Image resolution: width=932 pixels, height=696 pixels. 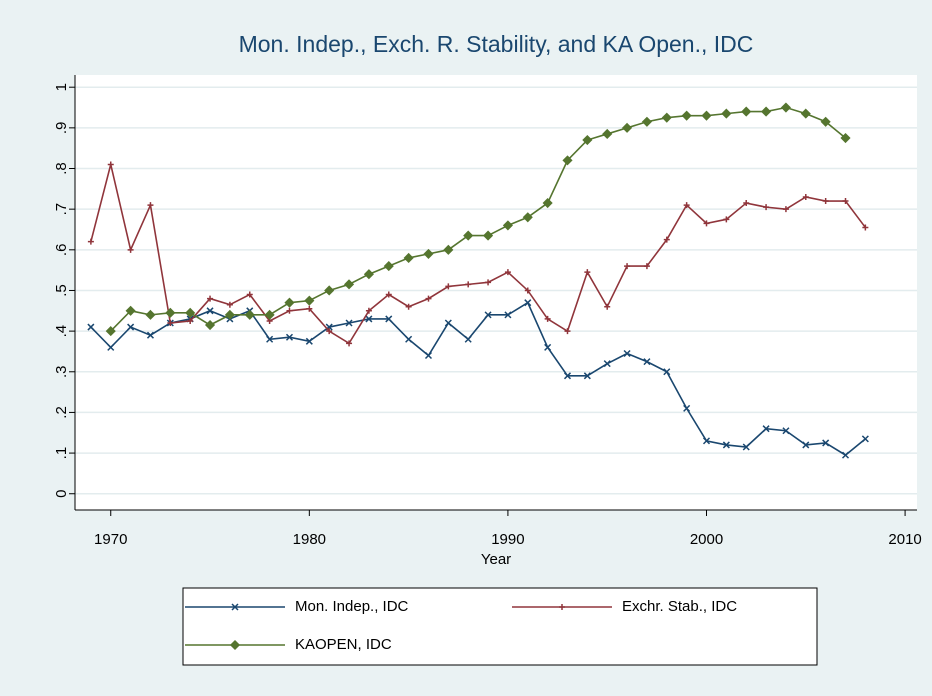 What do you see at coordinates (61, 290) in the screenshot?
I see `y-tick-label: .5` at bounding box center [61, 290].